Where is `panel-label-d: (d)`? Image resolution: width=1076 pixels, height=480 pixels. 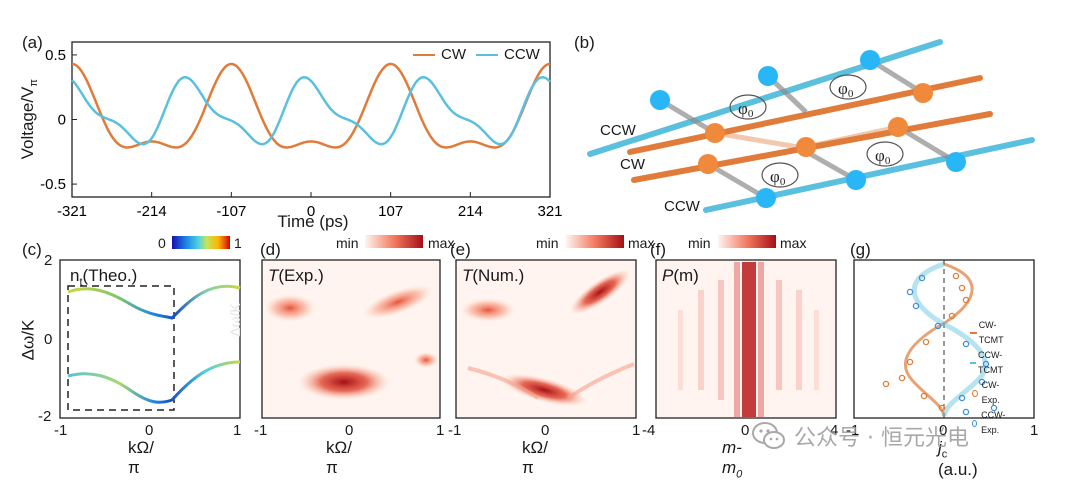 panel-label-d: (d) is located at coordinates (270, 249).